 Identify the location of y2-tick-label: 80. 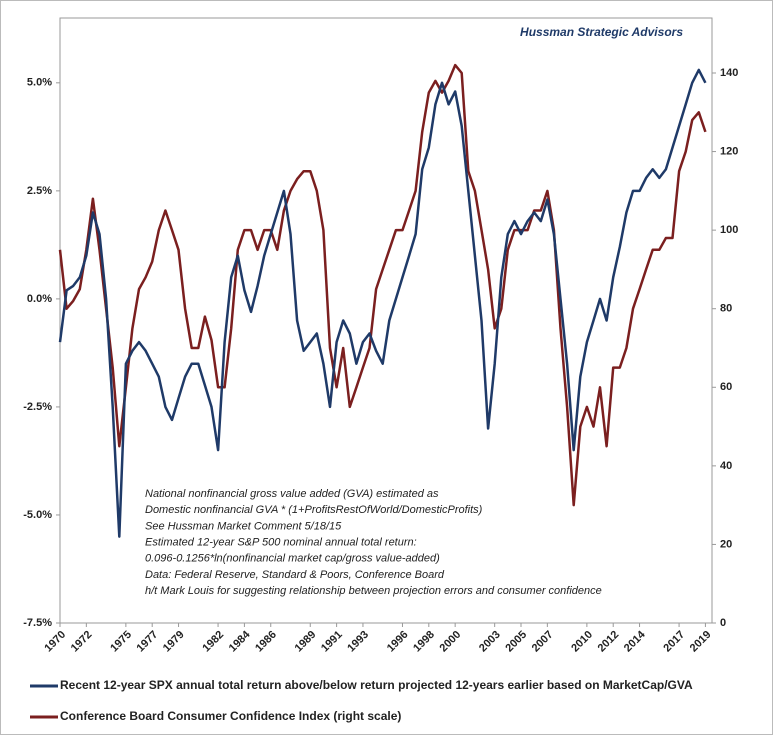
(726, 309).